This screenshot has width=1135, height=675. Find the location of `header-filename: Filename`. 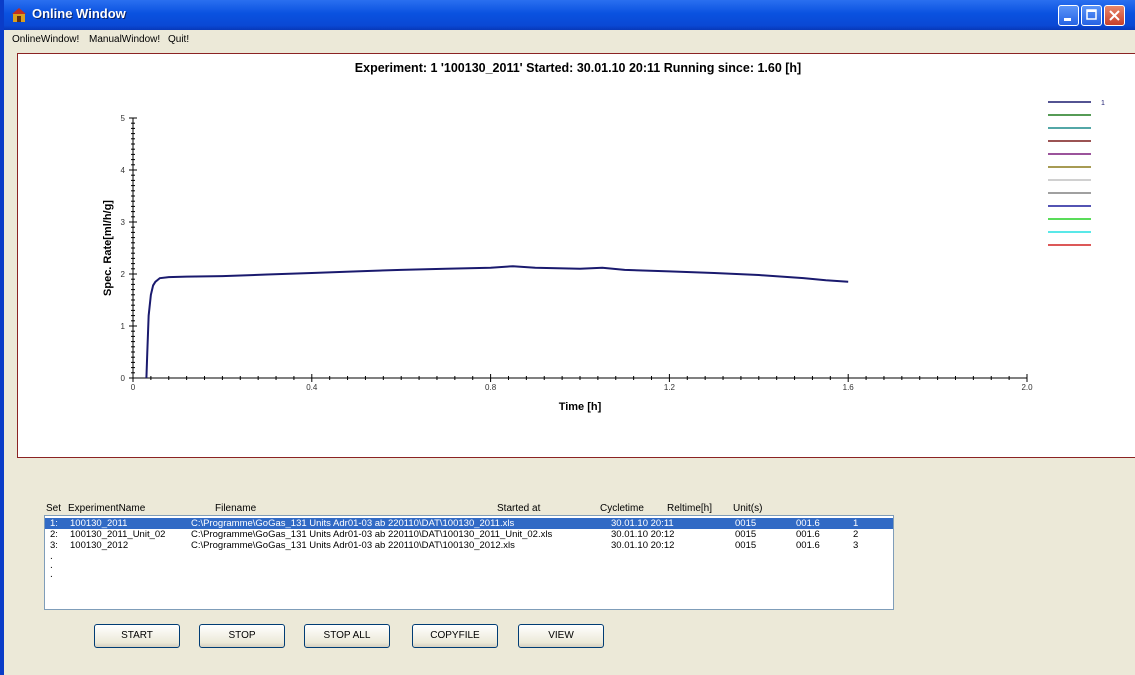

header-filename: Filename is located at coordinates (236, 508).